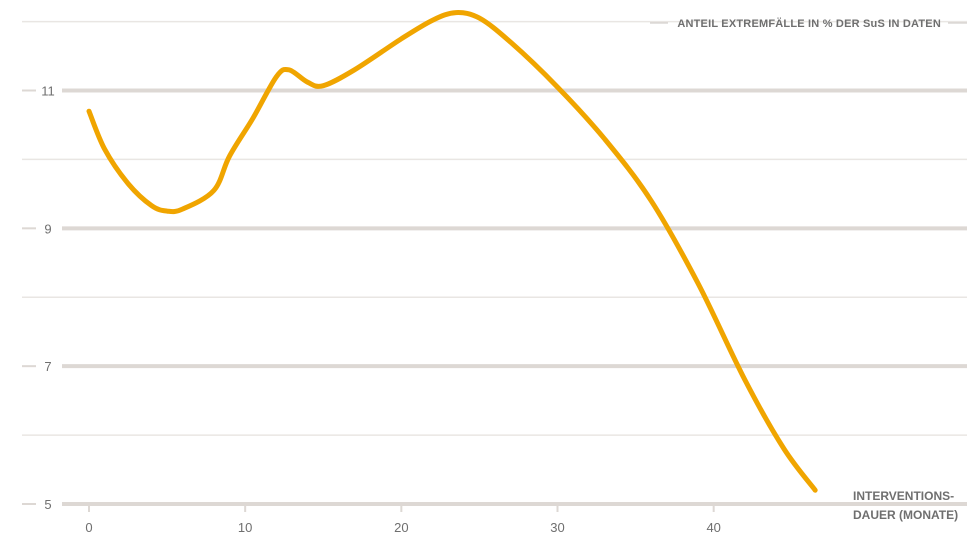 The width and height of the screenshot is (967, 537). Describe the element at coordinates (48, 298) in the screenshot. I see `y-axis-ticks: 5 7 9 11` at that location.